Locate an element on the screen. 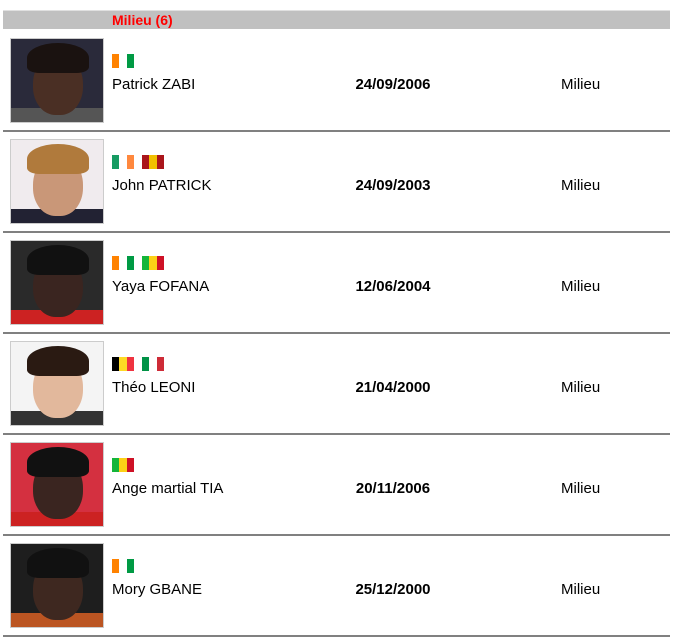  player-birthdate: 24/09/2003 is located at coordinates (393, 185).